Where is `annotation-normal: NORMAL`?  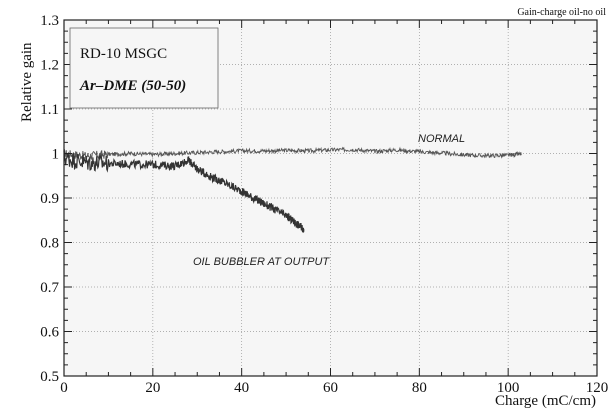
annotation-normal: NORMAL is located at coordinates (441, 139).